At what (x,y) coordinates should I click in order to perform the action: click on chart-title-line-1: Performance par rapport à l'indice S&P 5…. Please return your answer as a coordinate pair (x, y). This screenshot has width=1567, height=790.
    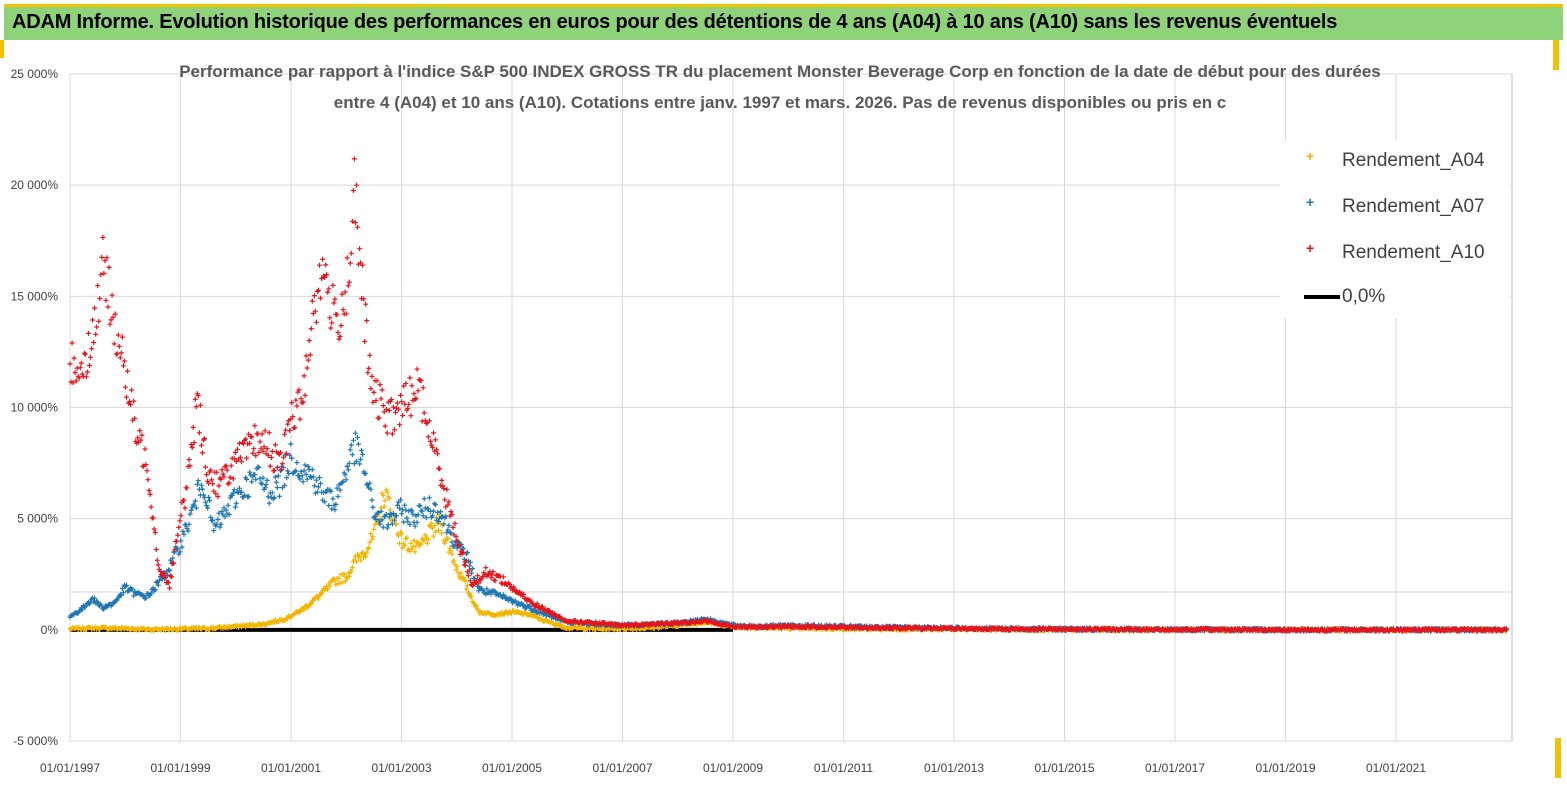
    Looking at the image, I should click on (780, 71).